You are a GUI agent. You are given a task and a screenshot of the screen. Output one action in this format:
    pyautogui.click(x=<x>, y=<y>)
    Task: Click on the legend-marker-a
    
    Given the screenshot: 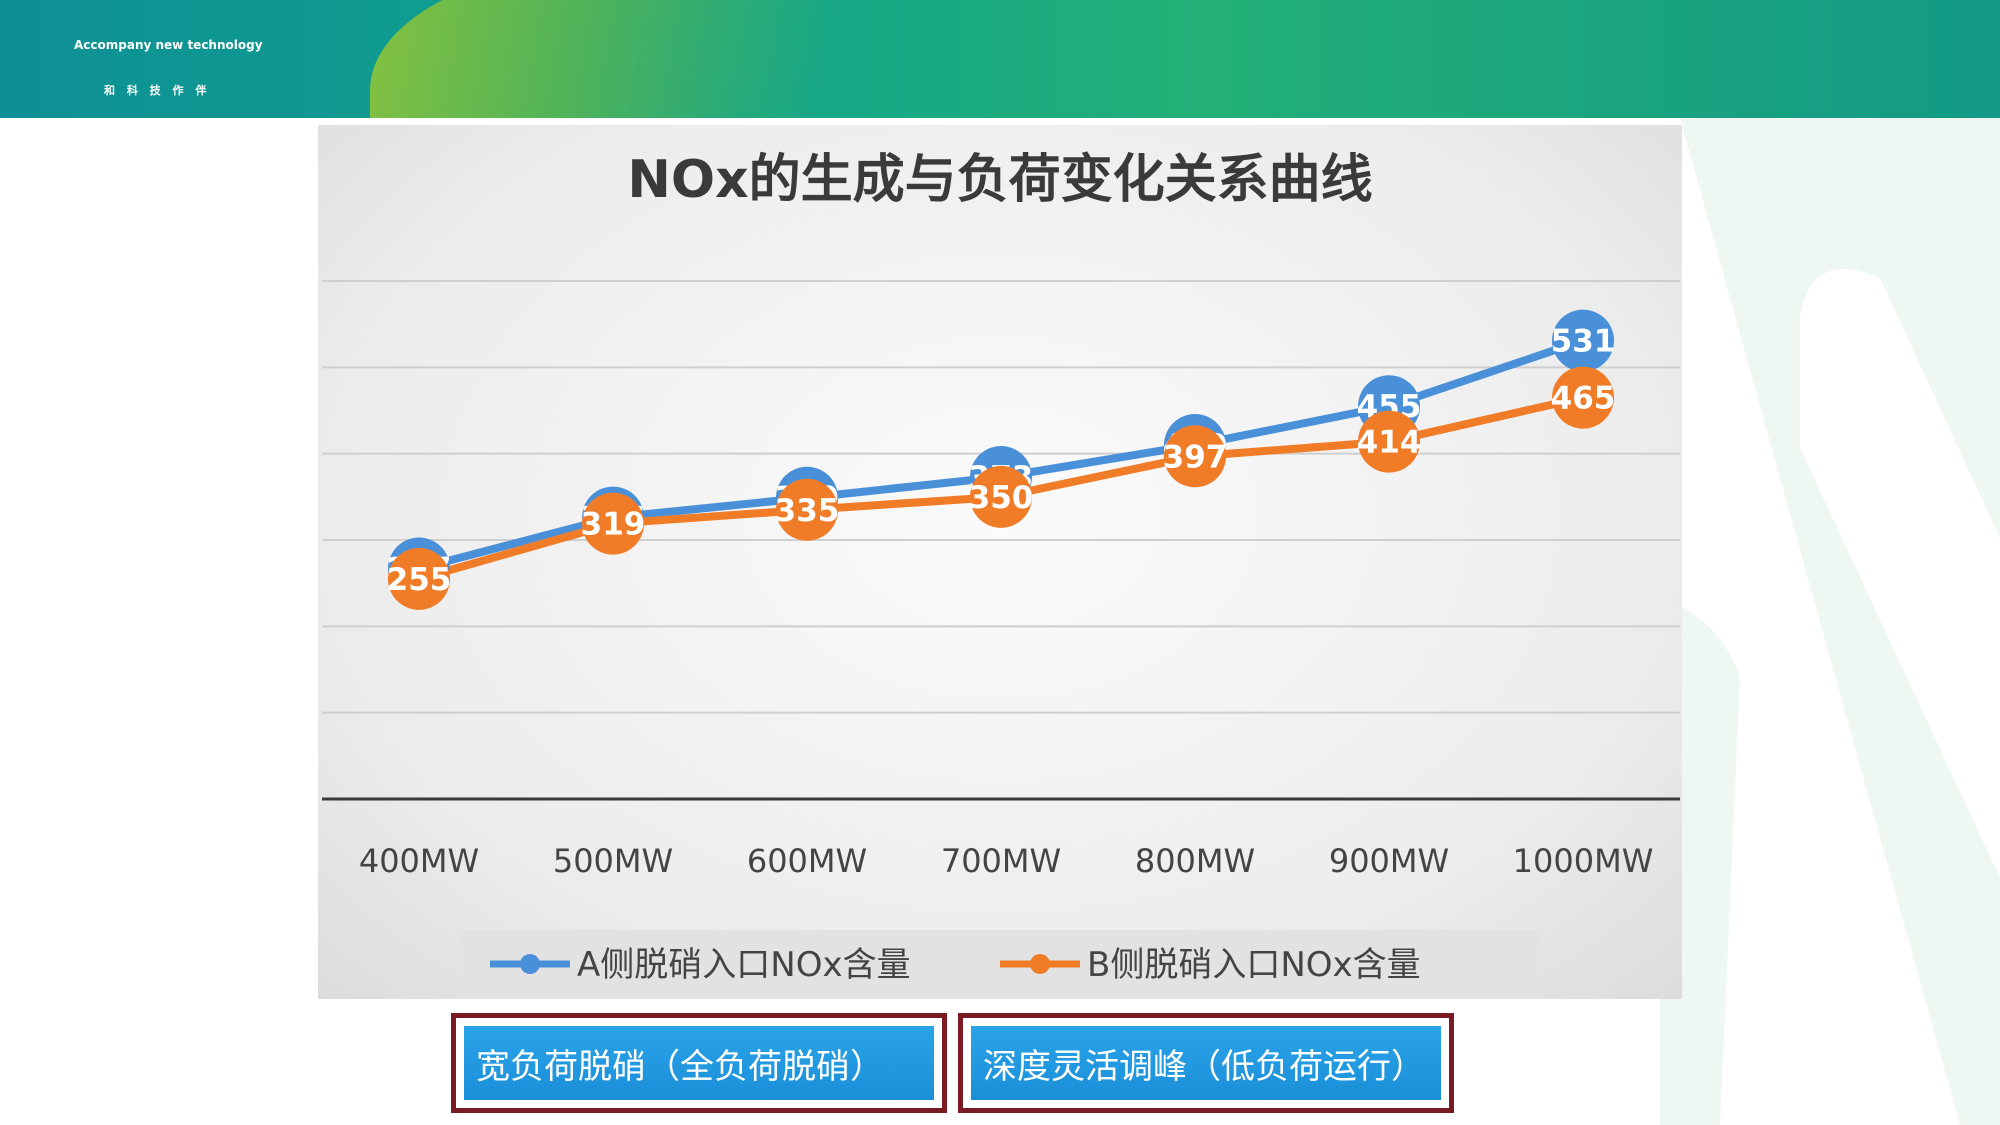 What is the action you would take?
    pyautogui.click(x=530, y=964)
    